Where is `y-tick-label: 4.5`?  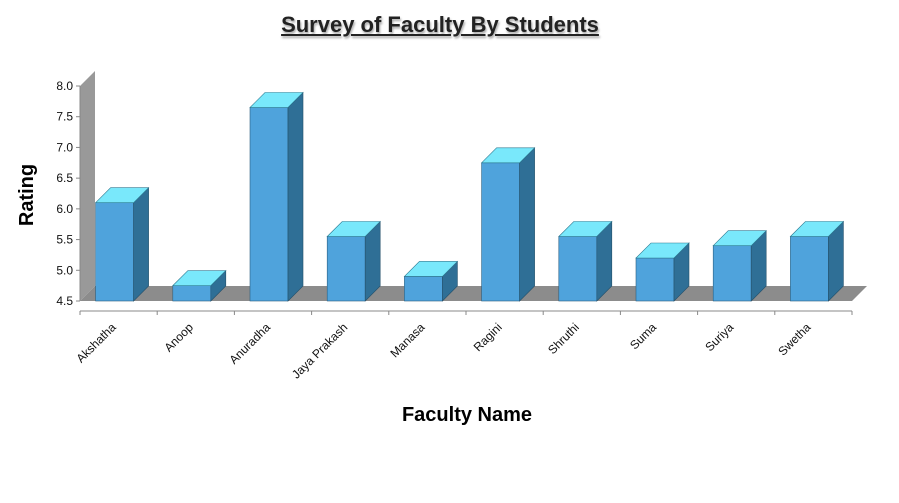
y-tick-label: 4.5 is located at coordinates (64, 301).